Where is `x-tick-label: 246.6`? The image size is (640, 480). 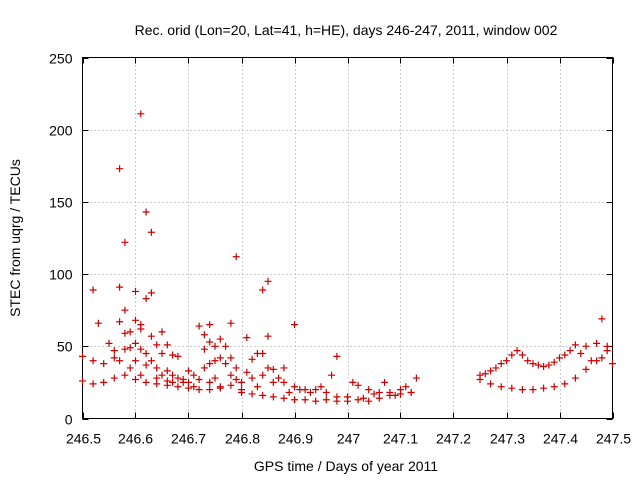 x-tick-label: 246.6 is located at coordinates (135, 439).